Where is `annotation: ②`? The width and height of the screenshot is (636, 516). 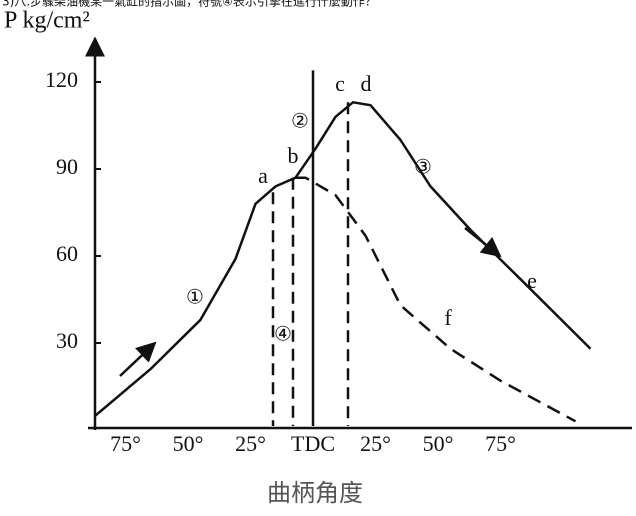
annotation: ② is located at coordinates (300, 121).